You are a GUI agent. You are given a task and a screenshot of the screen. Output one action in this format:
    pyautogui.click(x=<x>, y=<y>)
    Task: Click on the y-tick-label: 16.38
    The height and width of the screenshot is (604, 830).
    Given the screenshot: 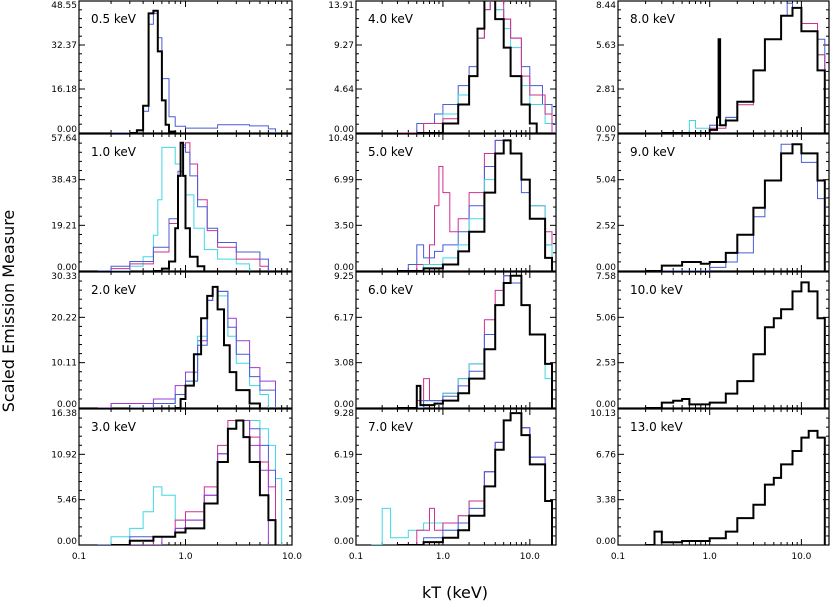 What is the action you would take?
    pyautogui.click(x=64, y=414)
    